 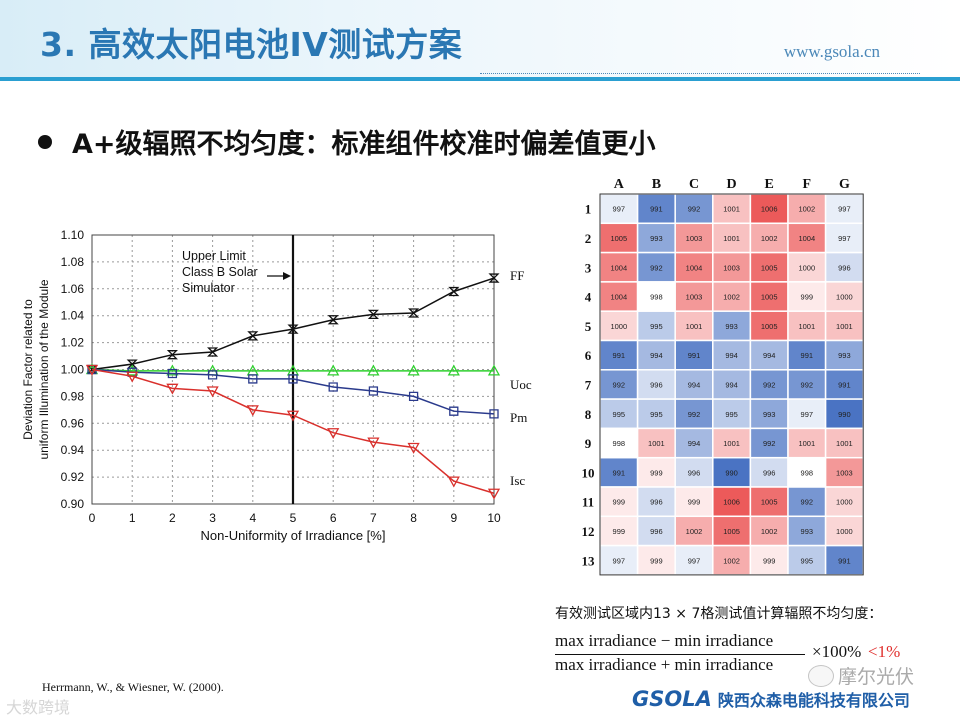 I want to click on y-tick-label: 1.08, so click(x=73, y=262).